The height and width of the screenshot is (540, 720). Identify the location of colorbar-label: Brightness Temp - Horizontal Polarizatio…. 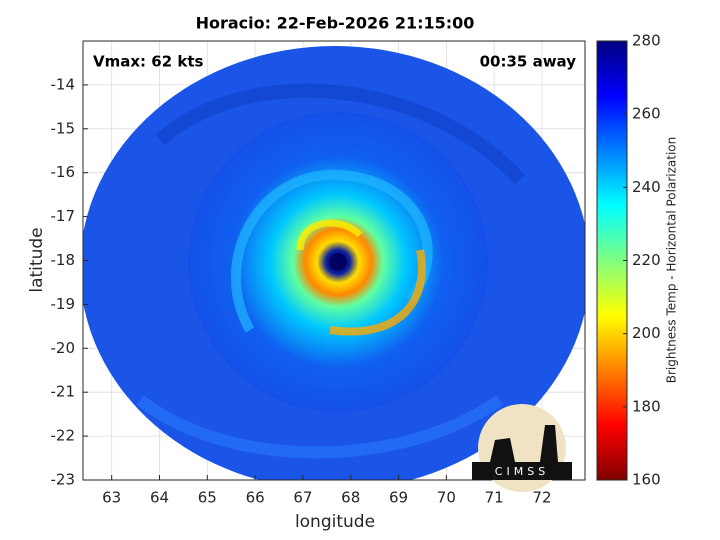
(672, 260).